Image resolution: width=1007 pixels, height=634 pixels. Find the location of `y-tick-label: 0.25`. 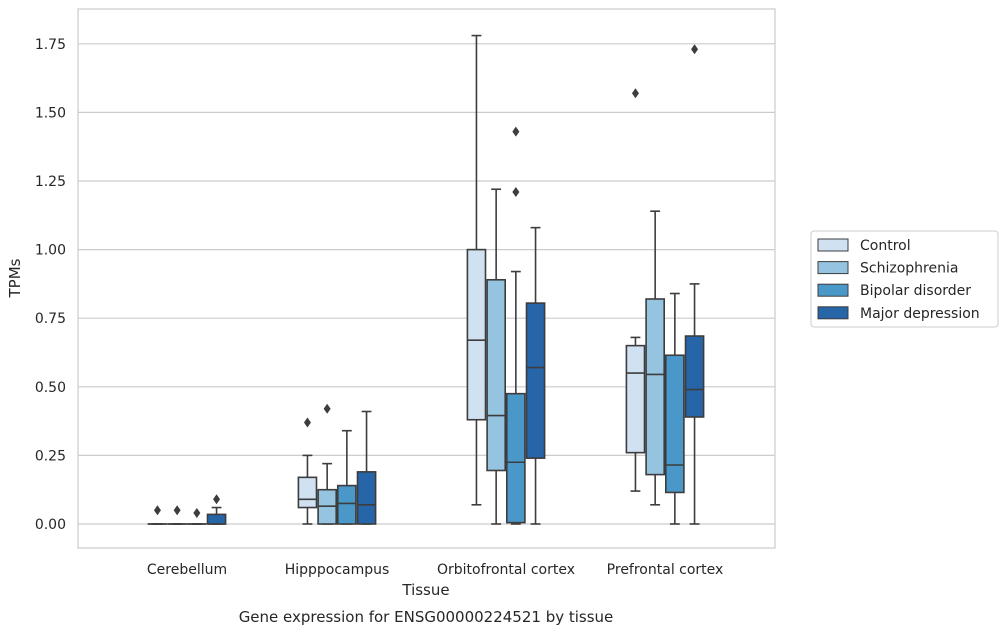

y-tick-label: 0.25 is located at coordinates (50, 456).